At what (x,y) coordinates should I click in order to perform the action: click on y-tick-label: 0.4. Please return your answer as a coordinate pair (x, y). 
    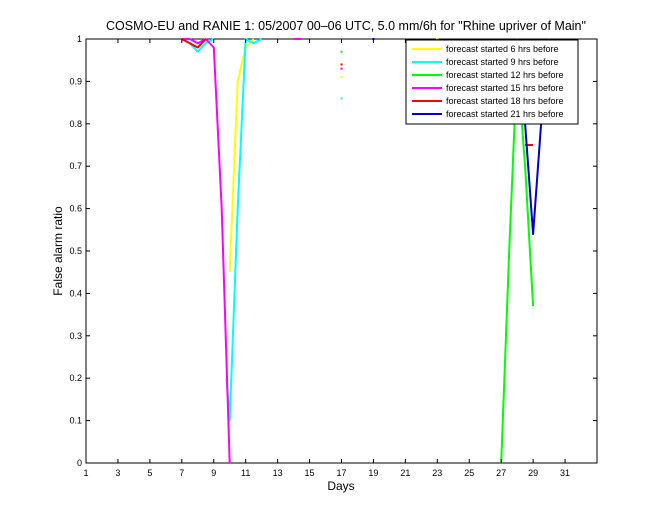
    Looking at the image, I should click on (75, 293).